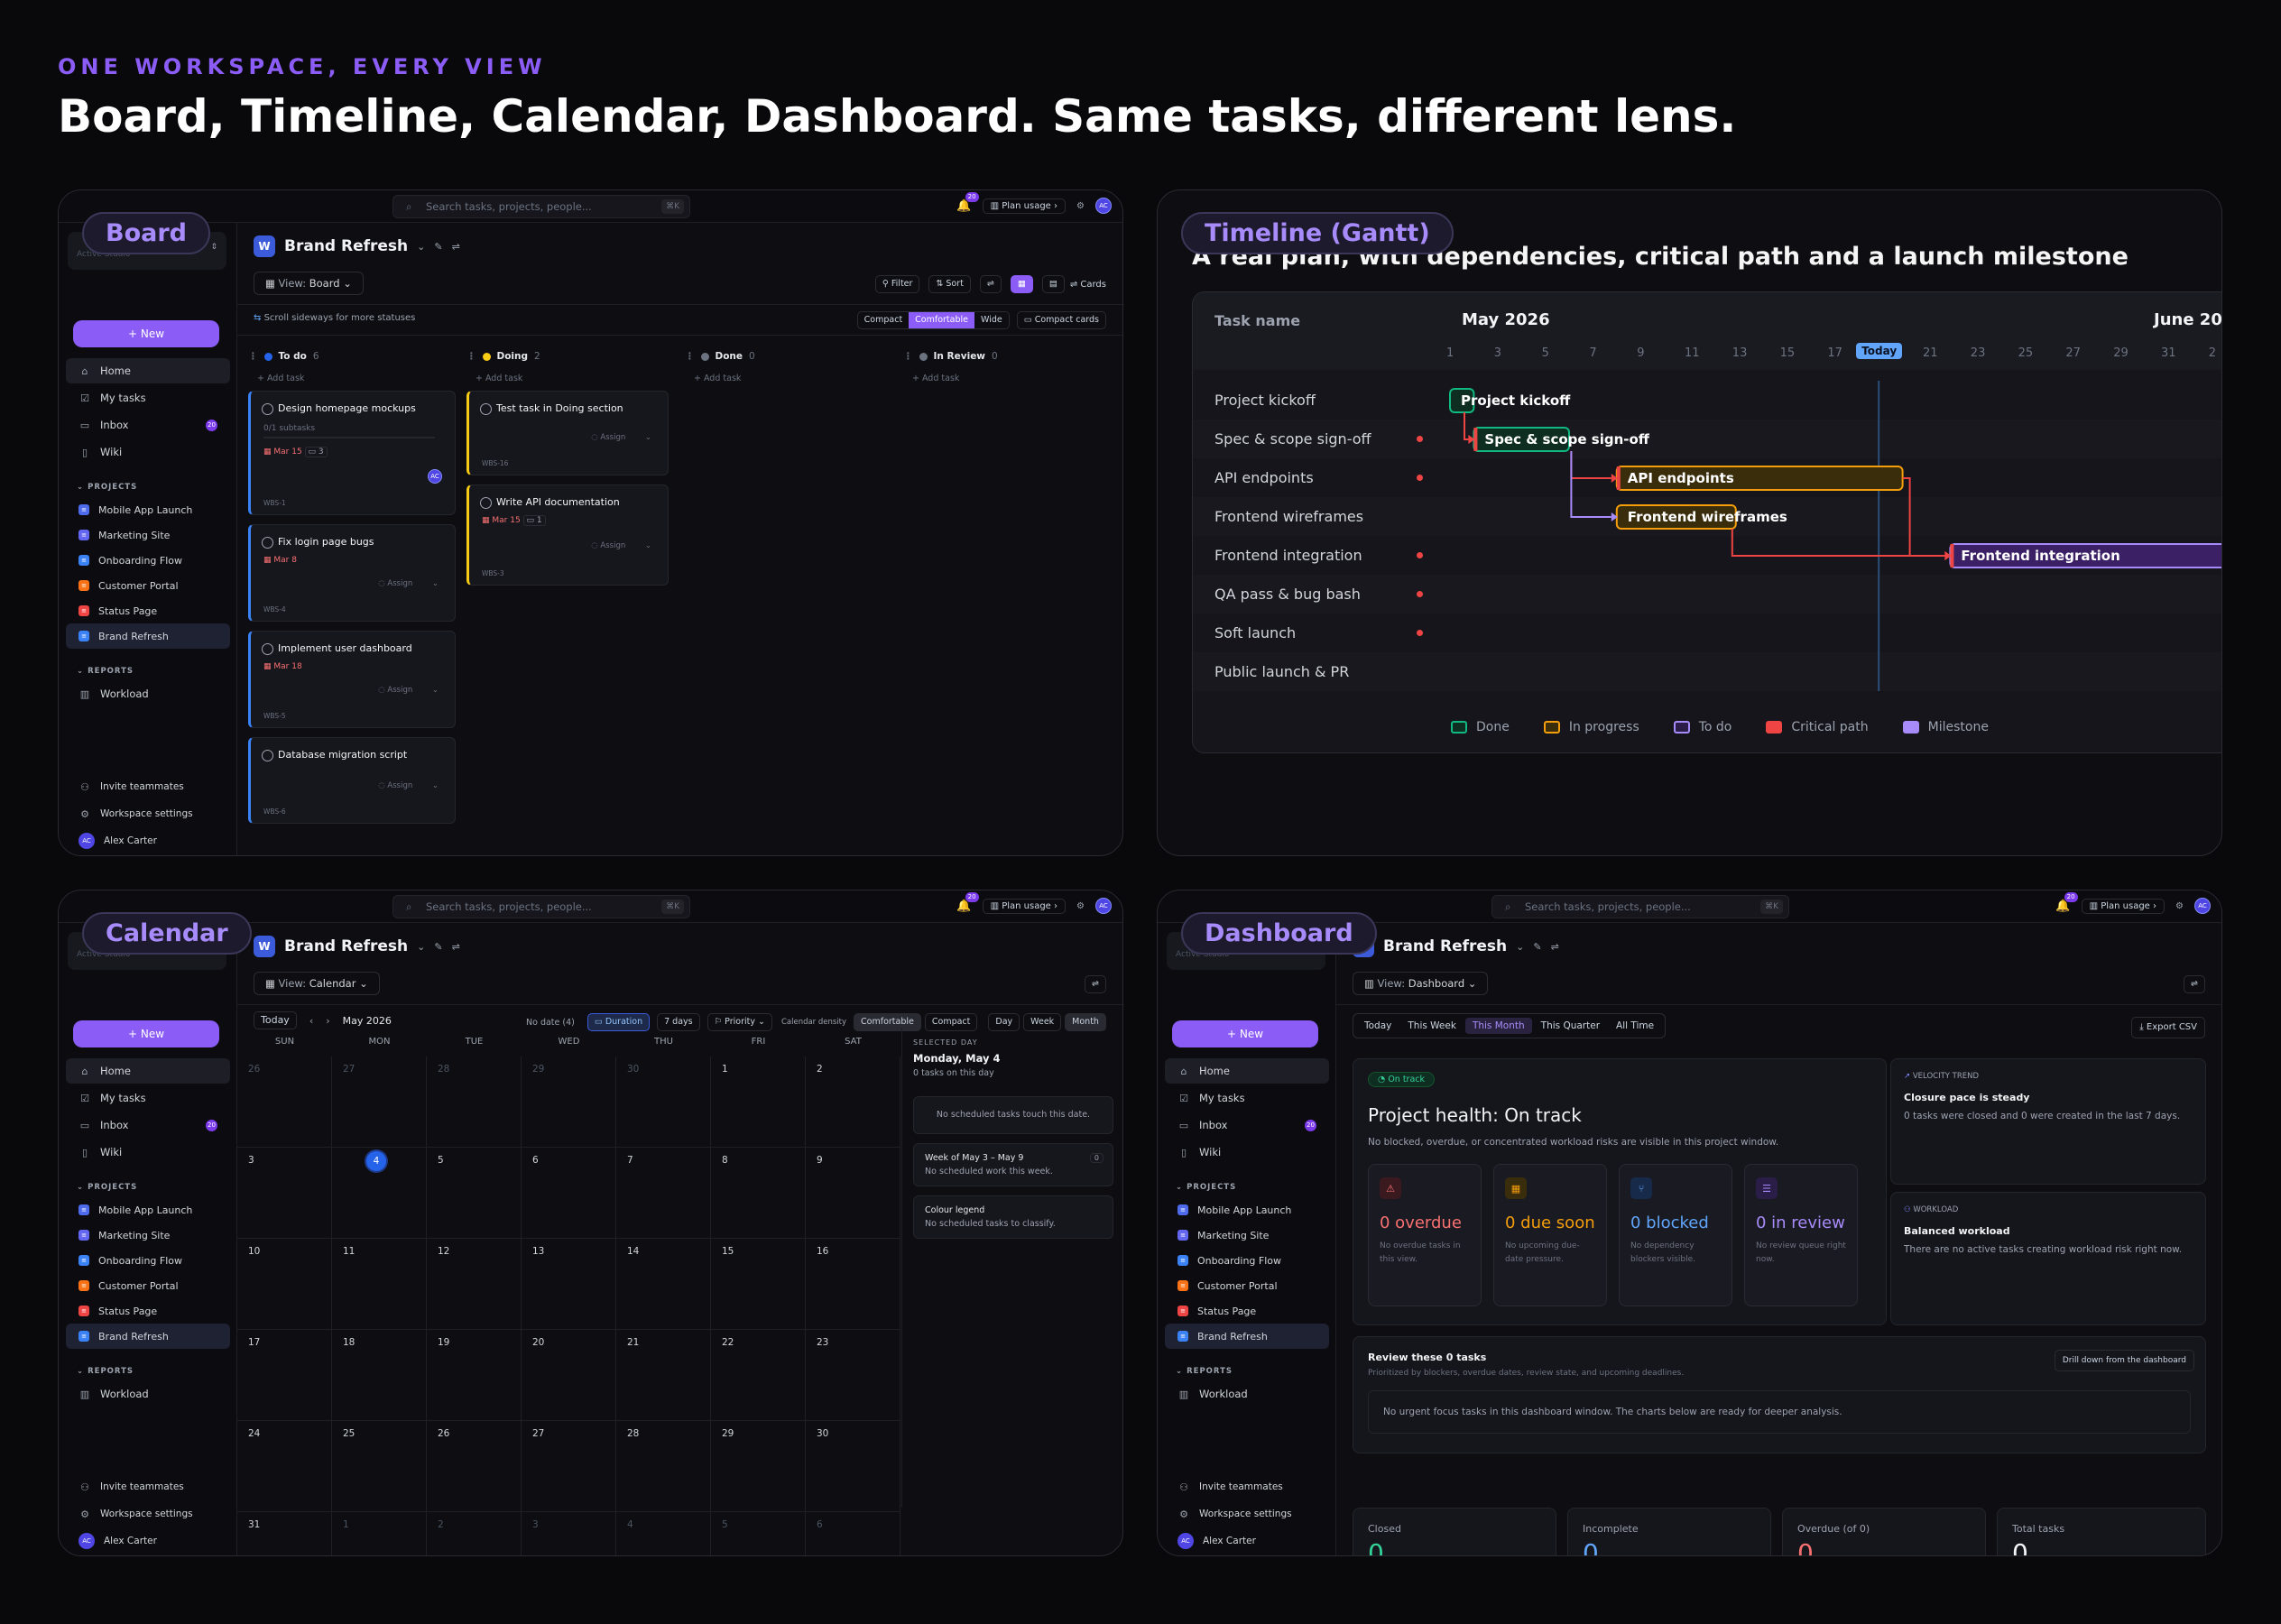  What do you see at coordinates (678, 1022) in the screenshot?
I see `range-select: 7 days` at bounding box center [678, 1022].